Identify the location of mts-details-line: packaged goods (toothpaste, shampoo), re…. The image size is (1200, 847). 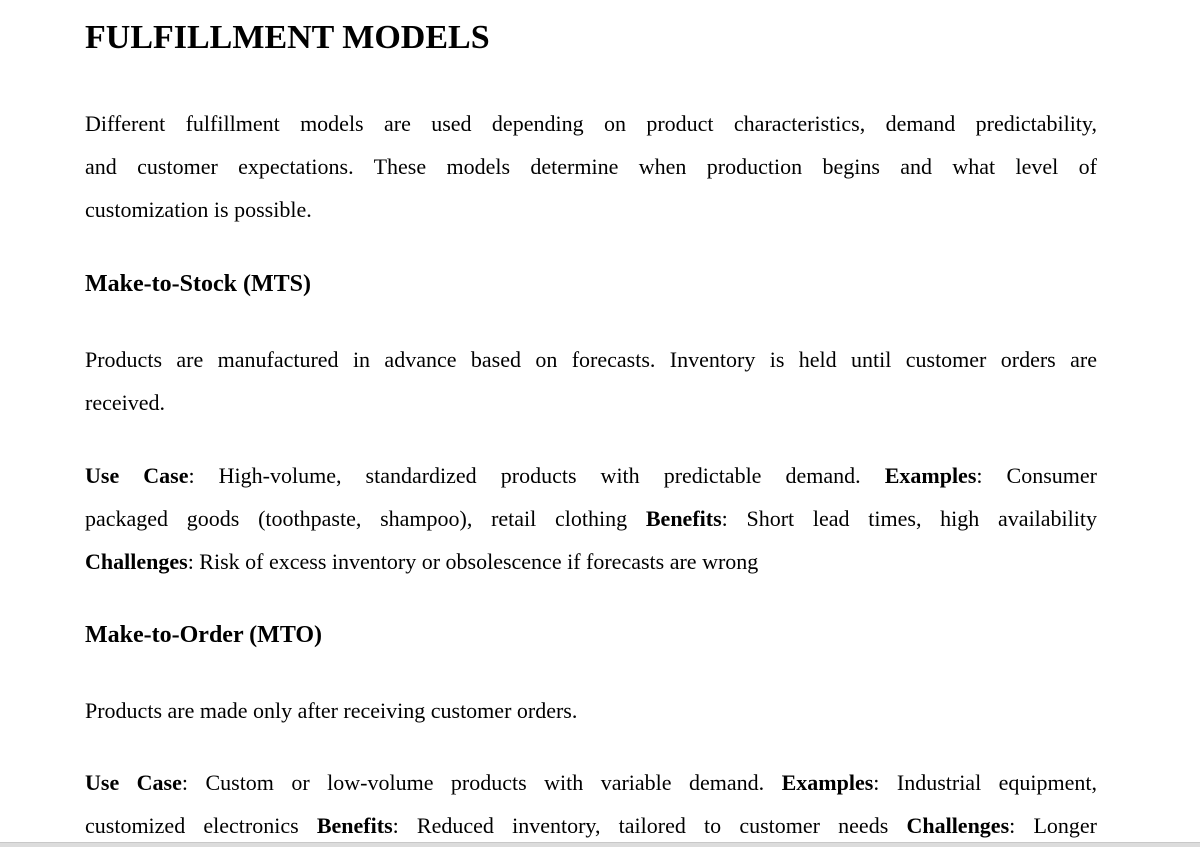
(591, 519).